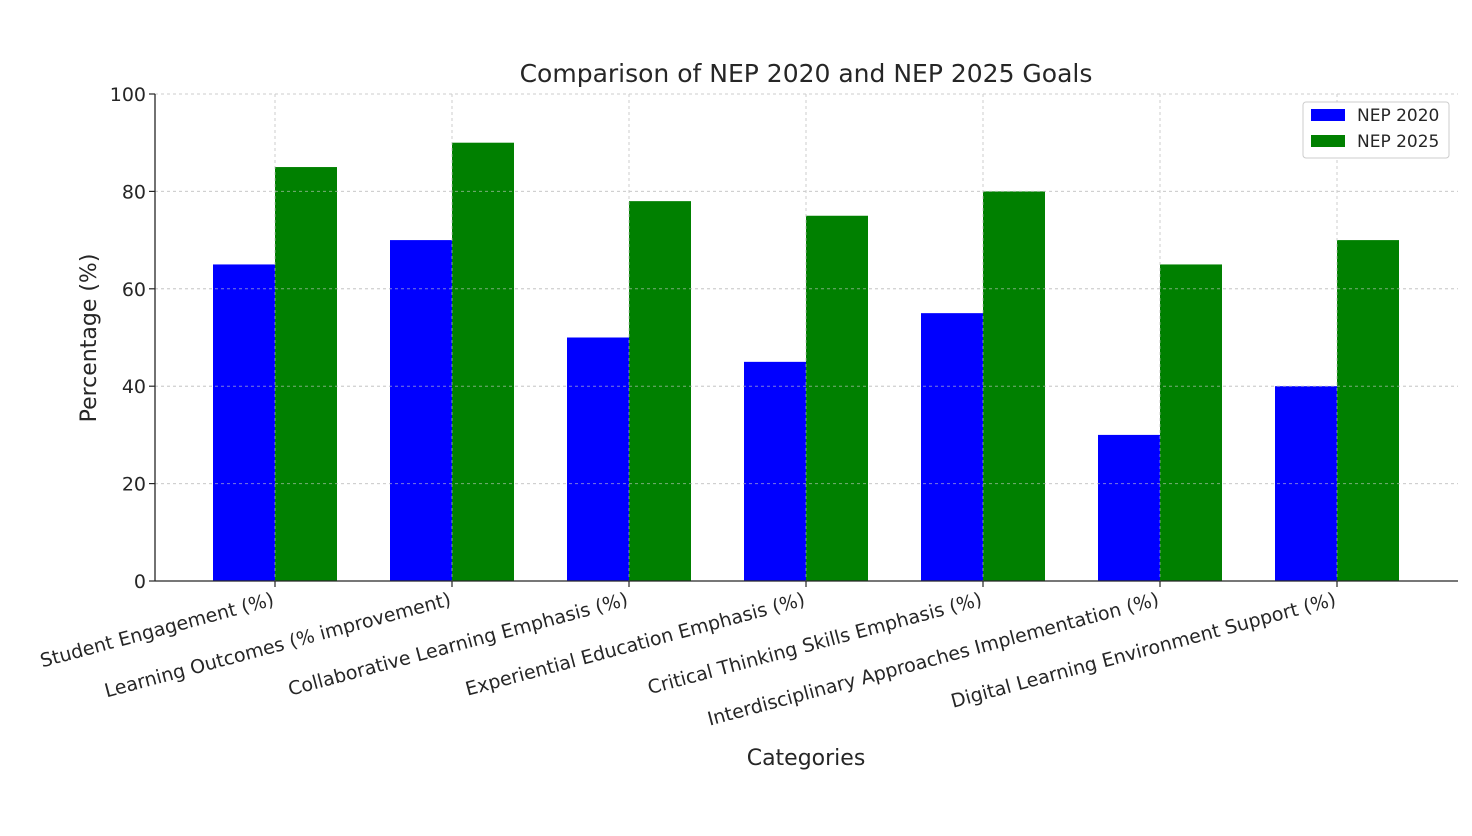  Describe the element at coordinates (134, 192) in the screenshot. I see `y-tick-label: 80` at that location.